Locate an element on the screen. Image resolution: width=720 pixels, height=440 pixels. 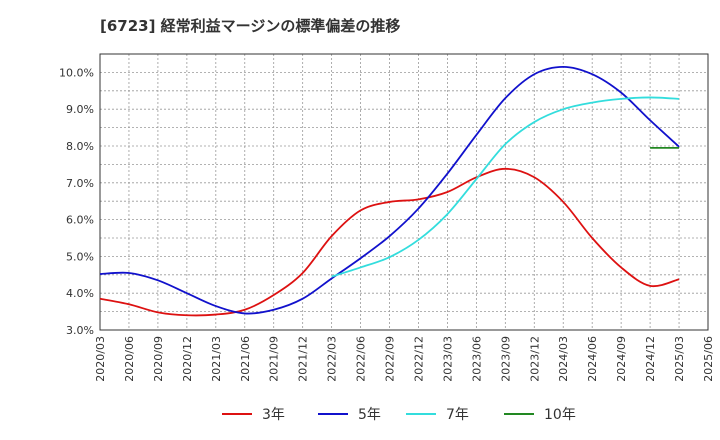
x-tick-label: 2024/03 is located at coordinates (563, 359).